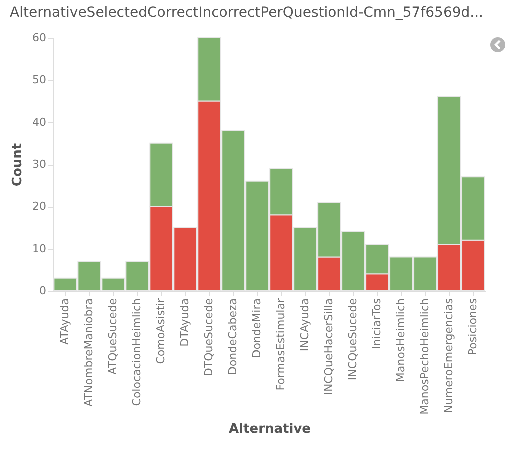  I want to click on x-tick-label: ColocacionHeimlich, so click(137, 352).